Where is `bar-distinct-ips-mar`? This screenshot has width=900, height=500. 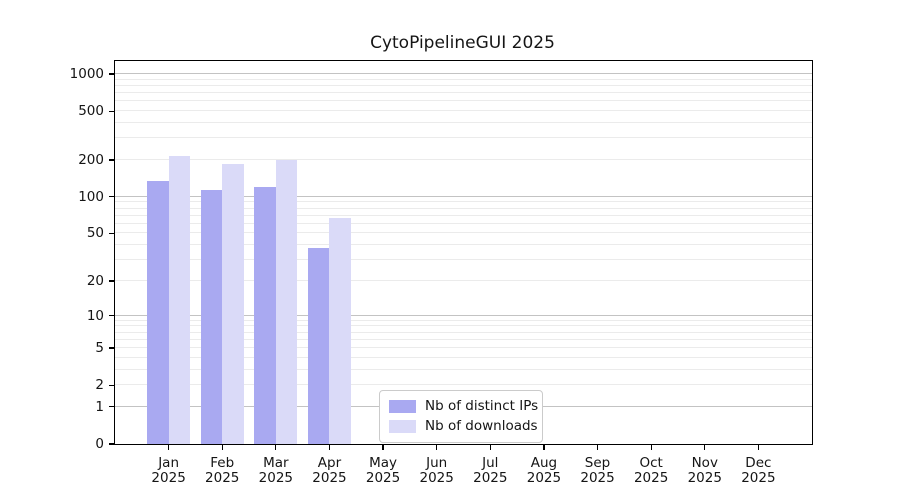 bar-distinct-ips-mar is located at coordinates (265, 315).